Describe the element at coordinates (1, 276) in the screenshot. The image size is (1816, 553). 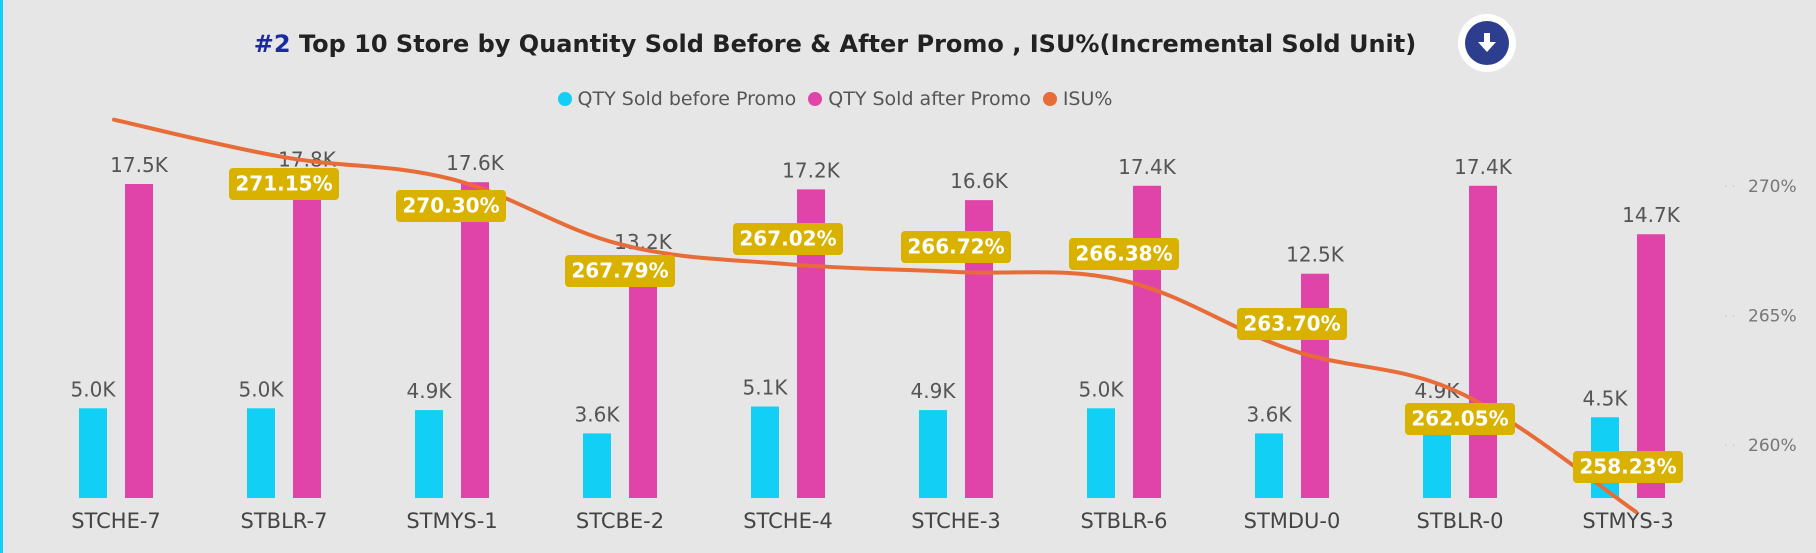
I see `left-accent-bar` at that location.